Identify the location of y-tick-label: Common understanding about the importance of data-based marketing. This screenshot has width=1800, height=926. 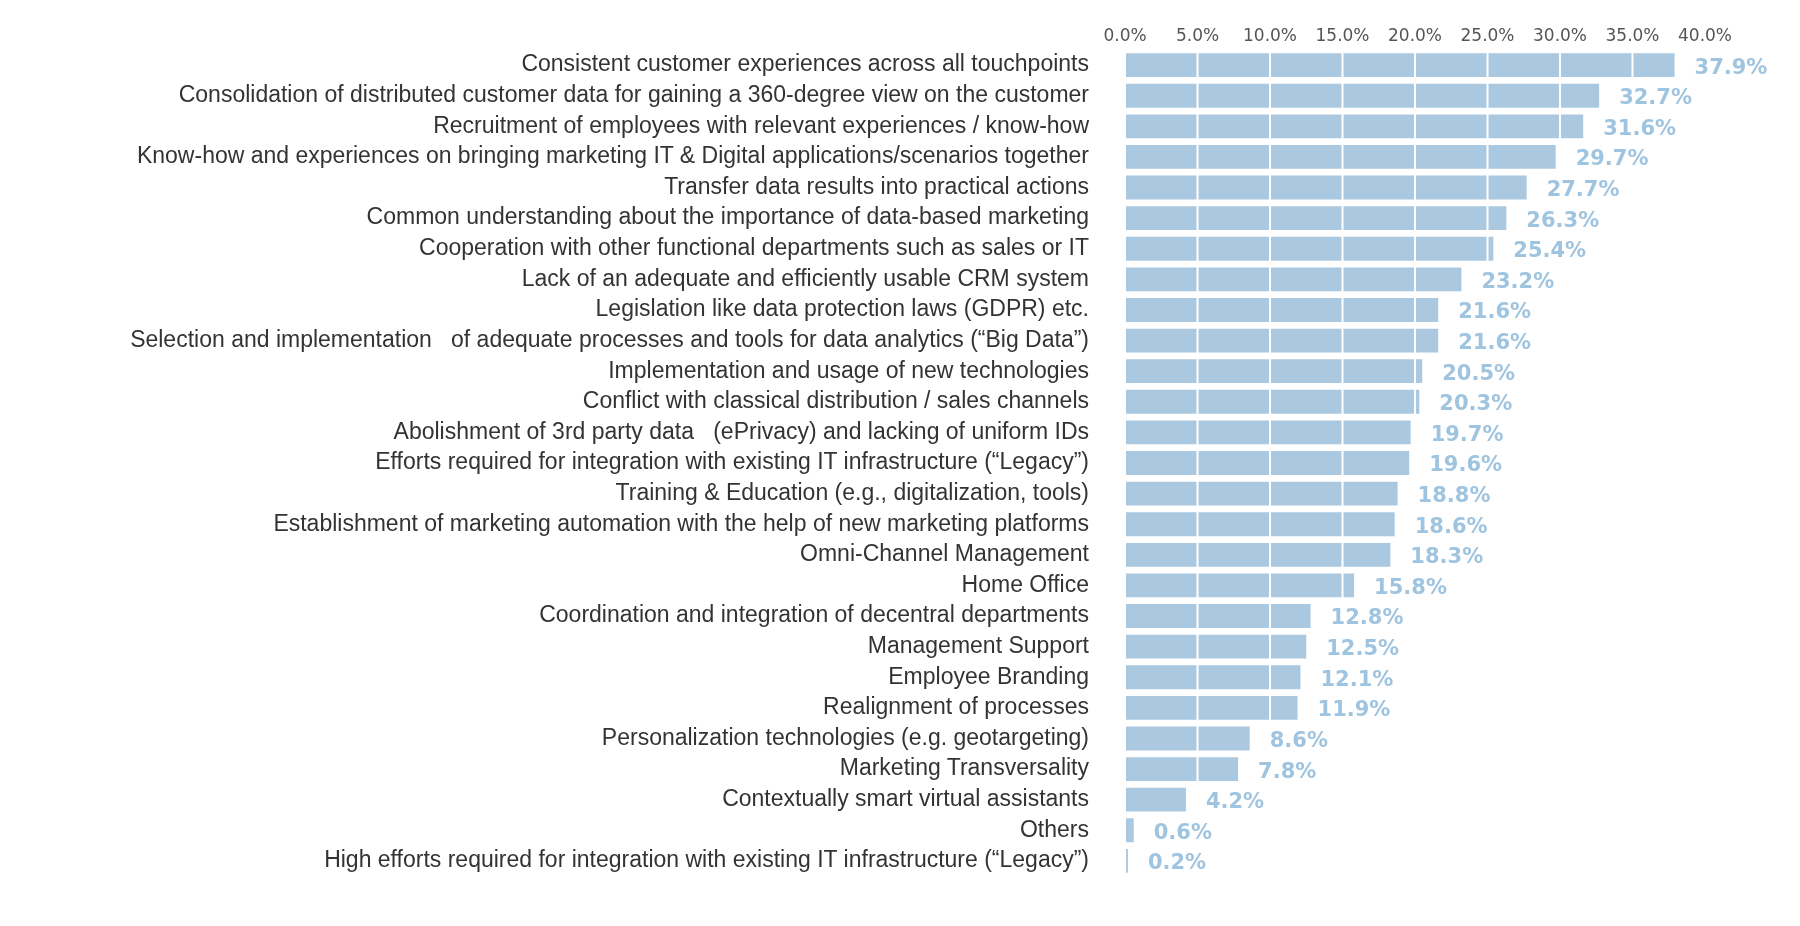
(727, 216).